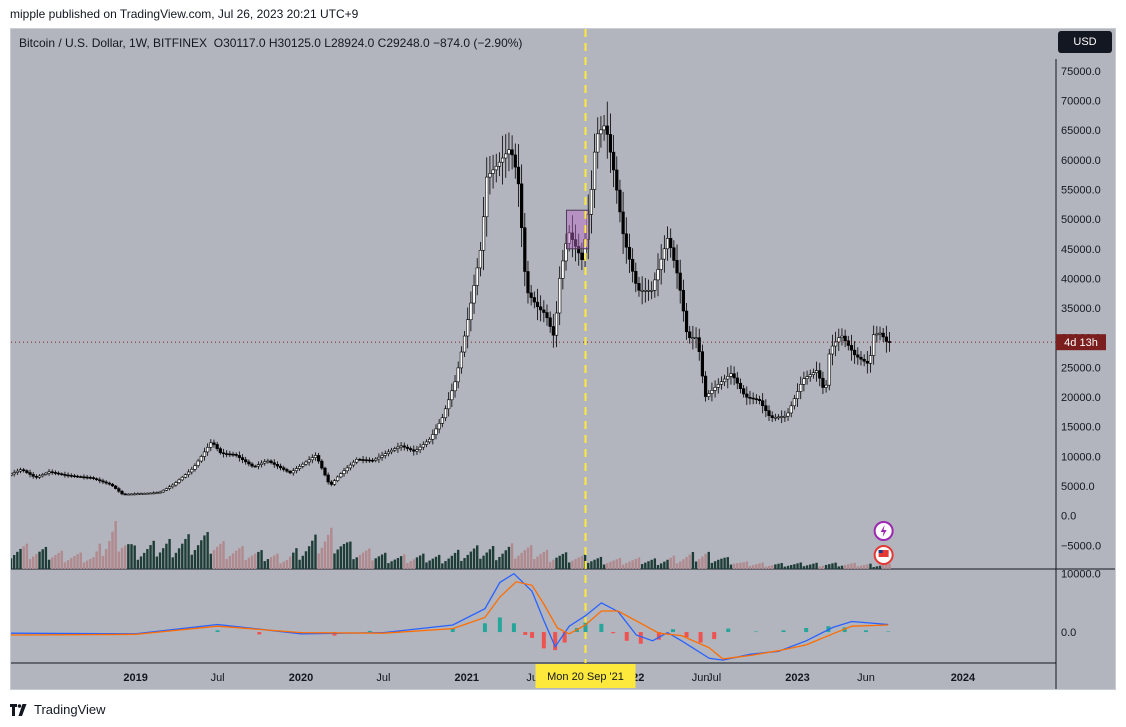 This screenshot has height=727, width=1126. What do you see at coordinates (1085, 42) in the screenshot?
I see `currency-button: USD` at bounding box center [1085, 42].